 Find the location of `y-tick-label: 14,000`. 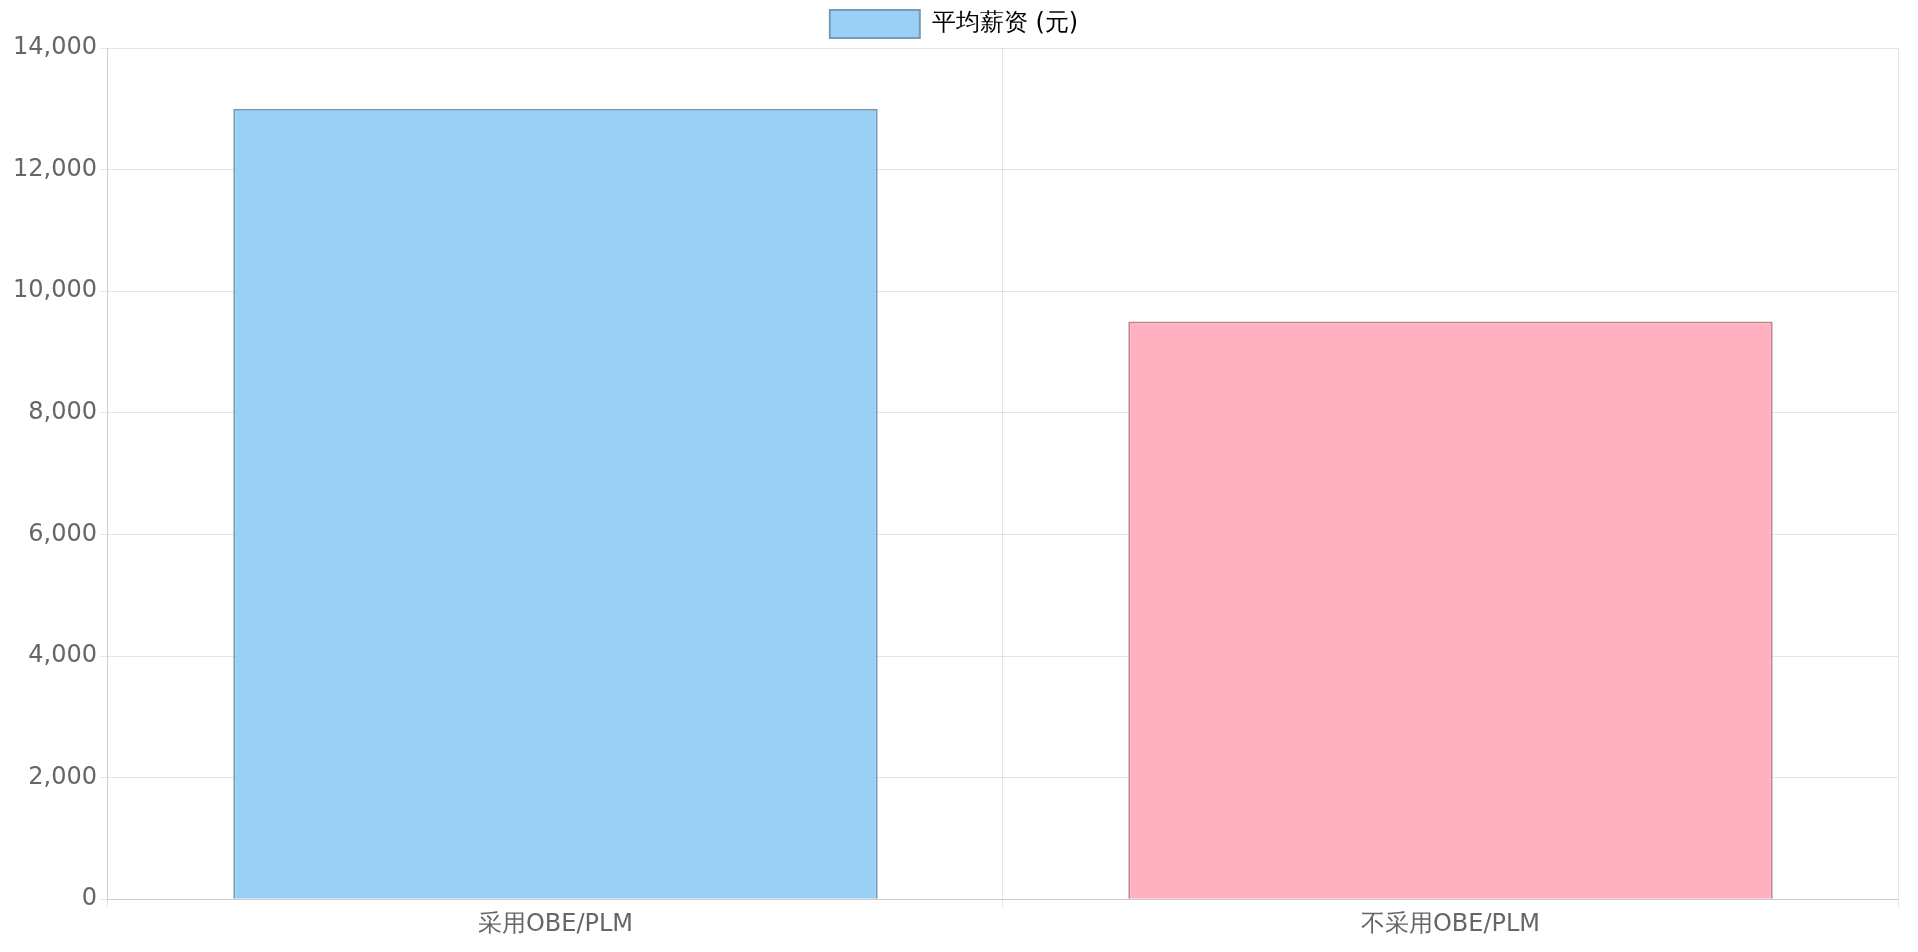

y-tick-label: 14,000 is located at coordinates (54, 46).